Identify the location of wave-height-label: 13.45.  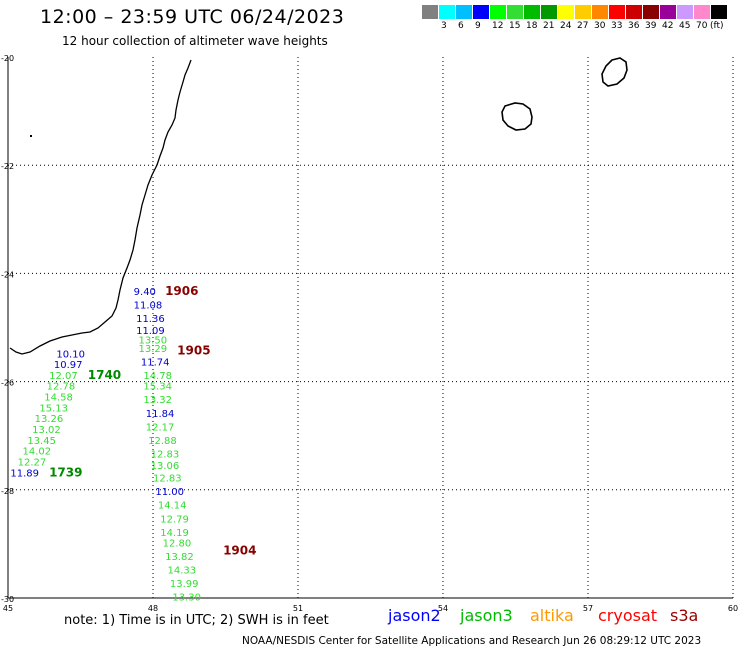
(41, 441).